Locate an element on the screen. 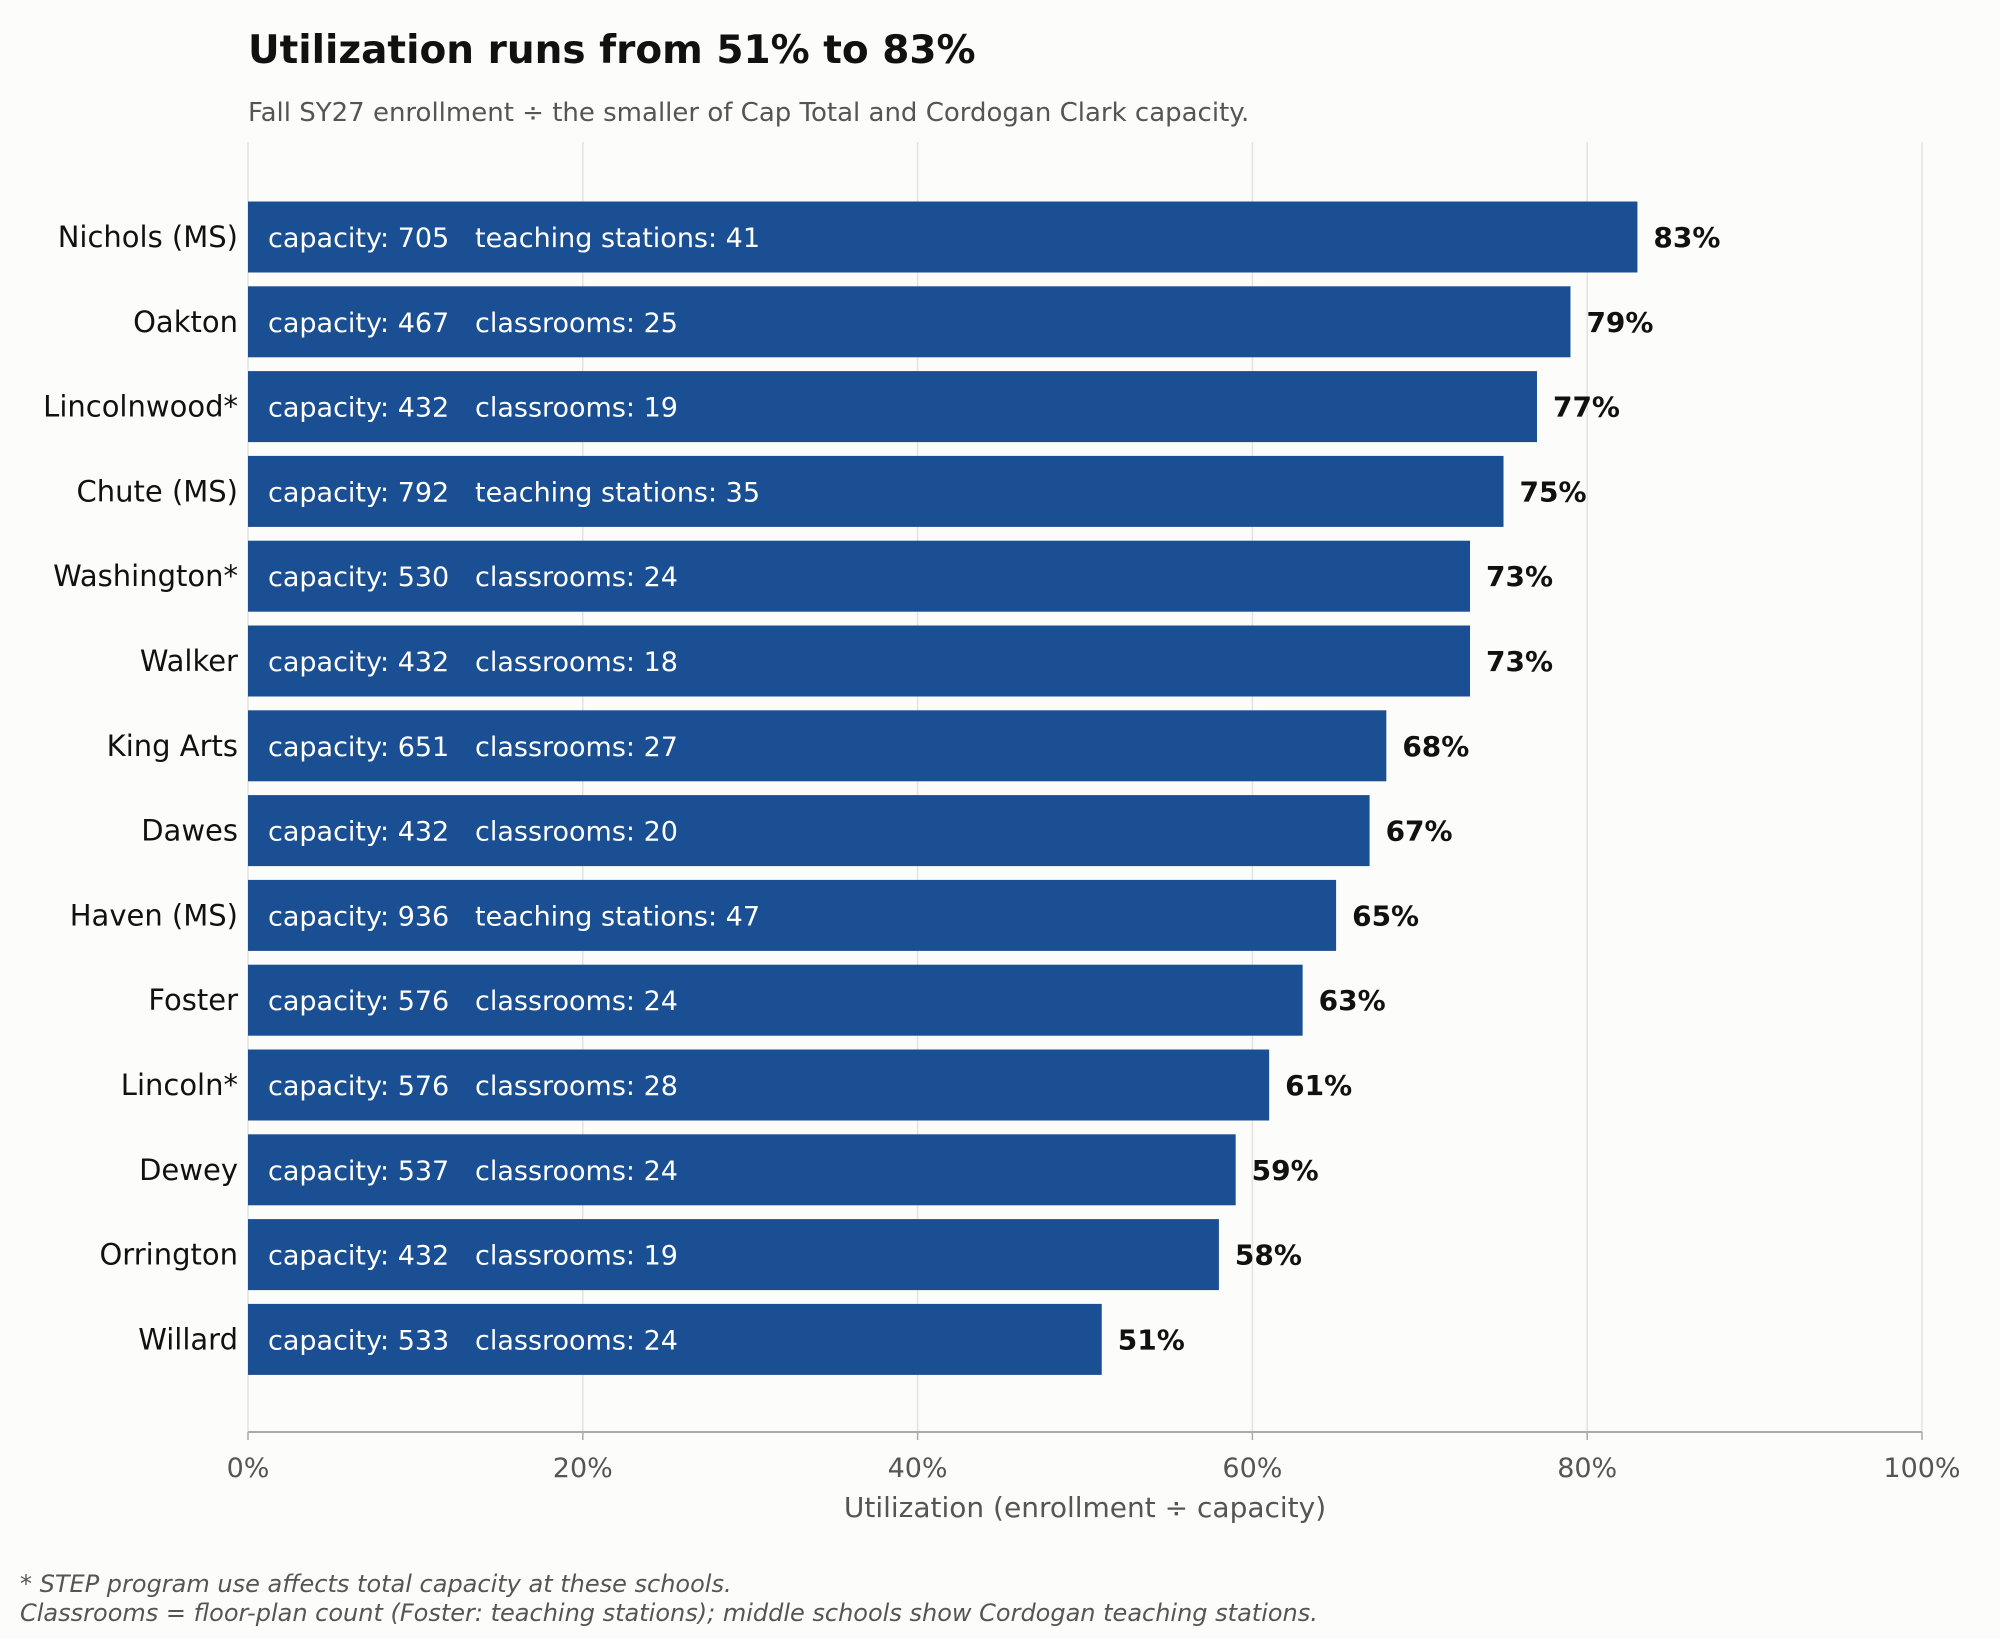 Image resolution: width=2000 pixels, height=1639 pixels. value-label: 59% is located at coordinates (1285, 1170).